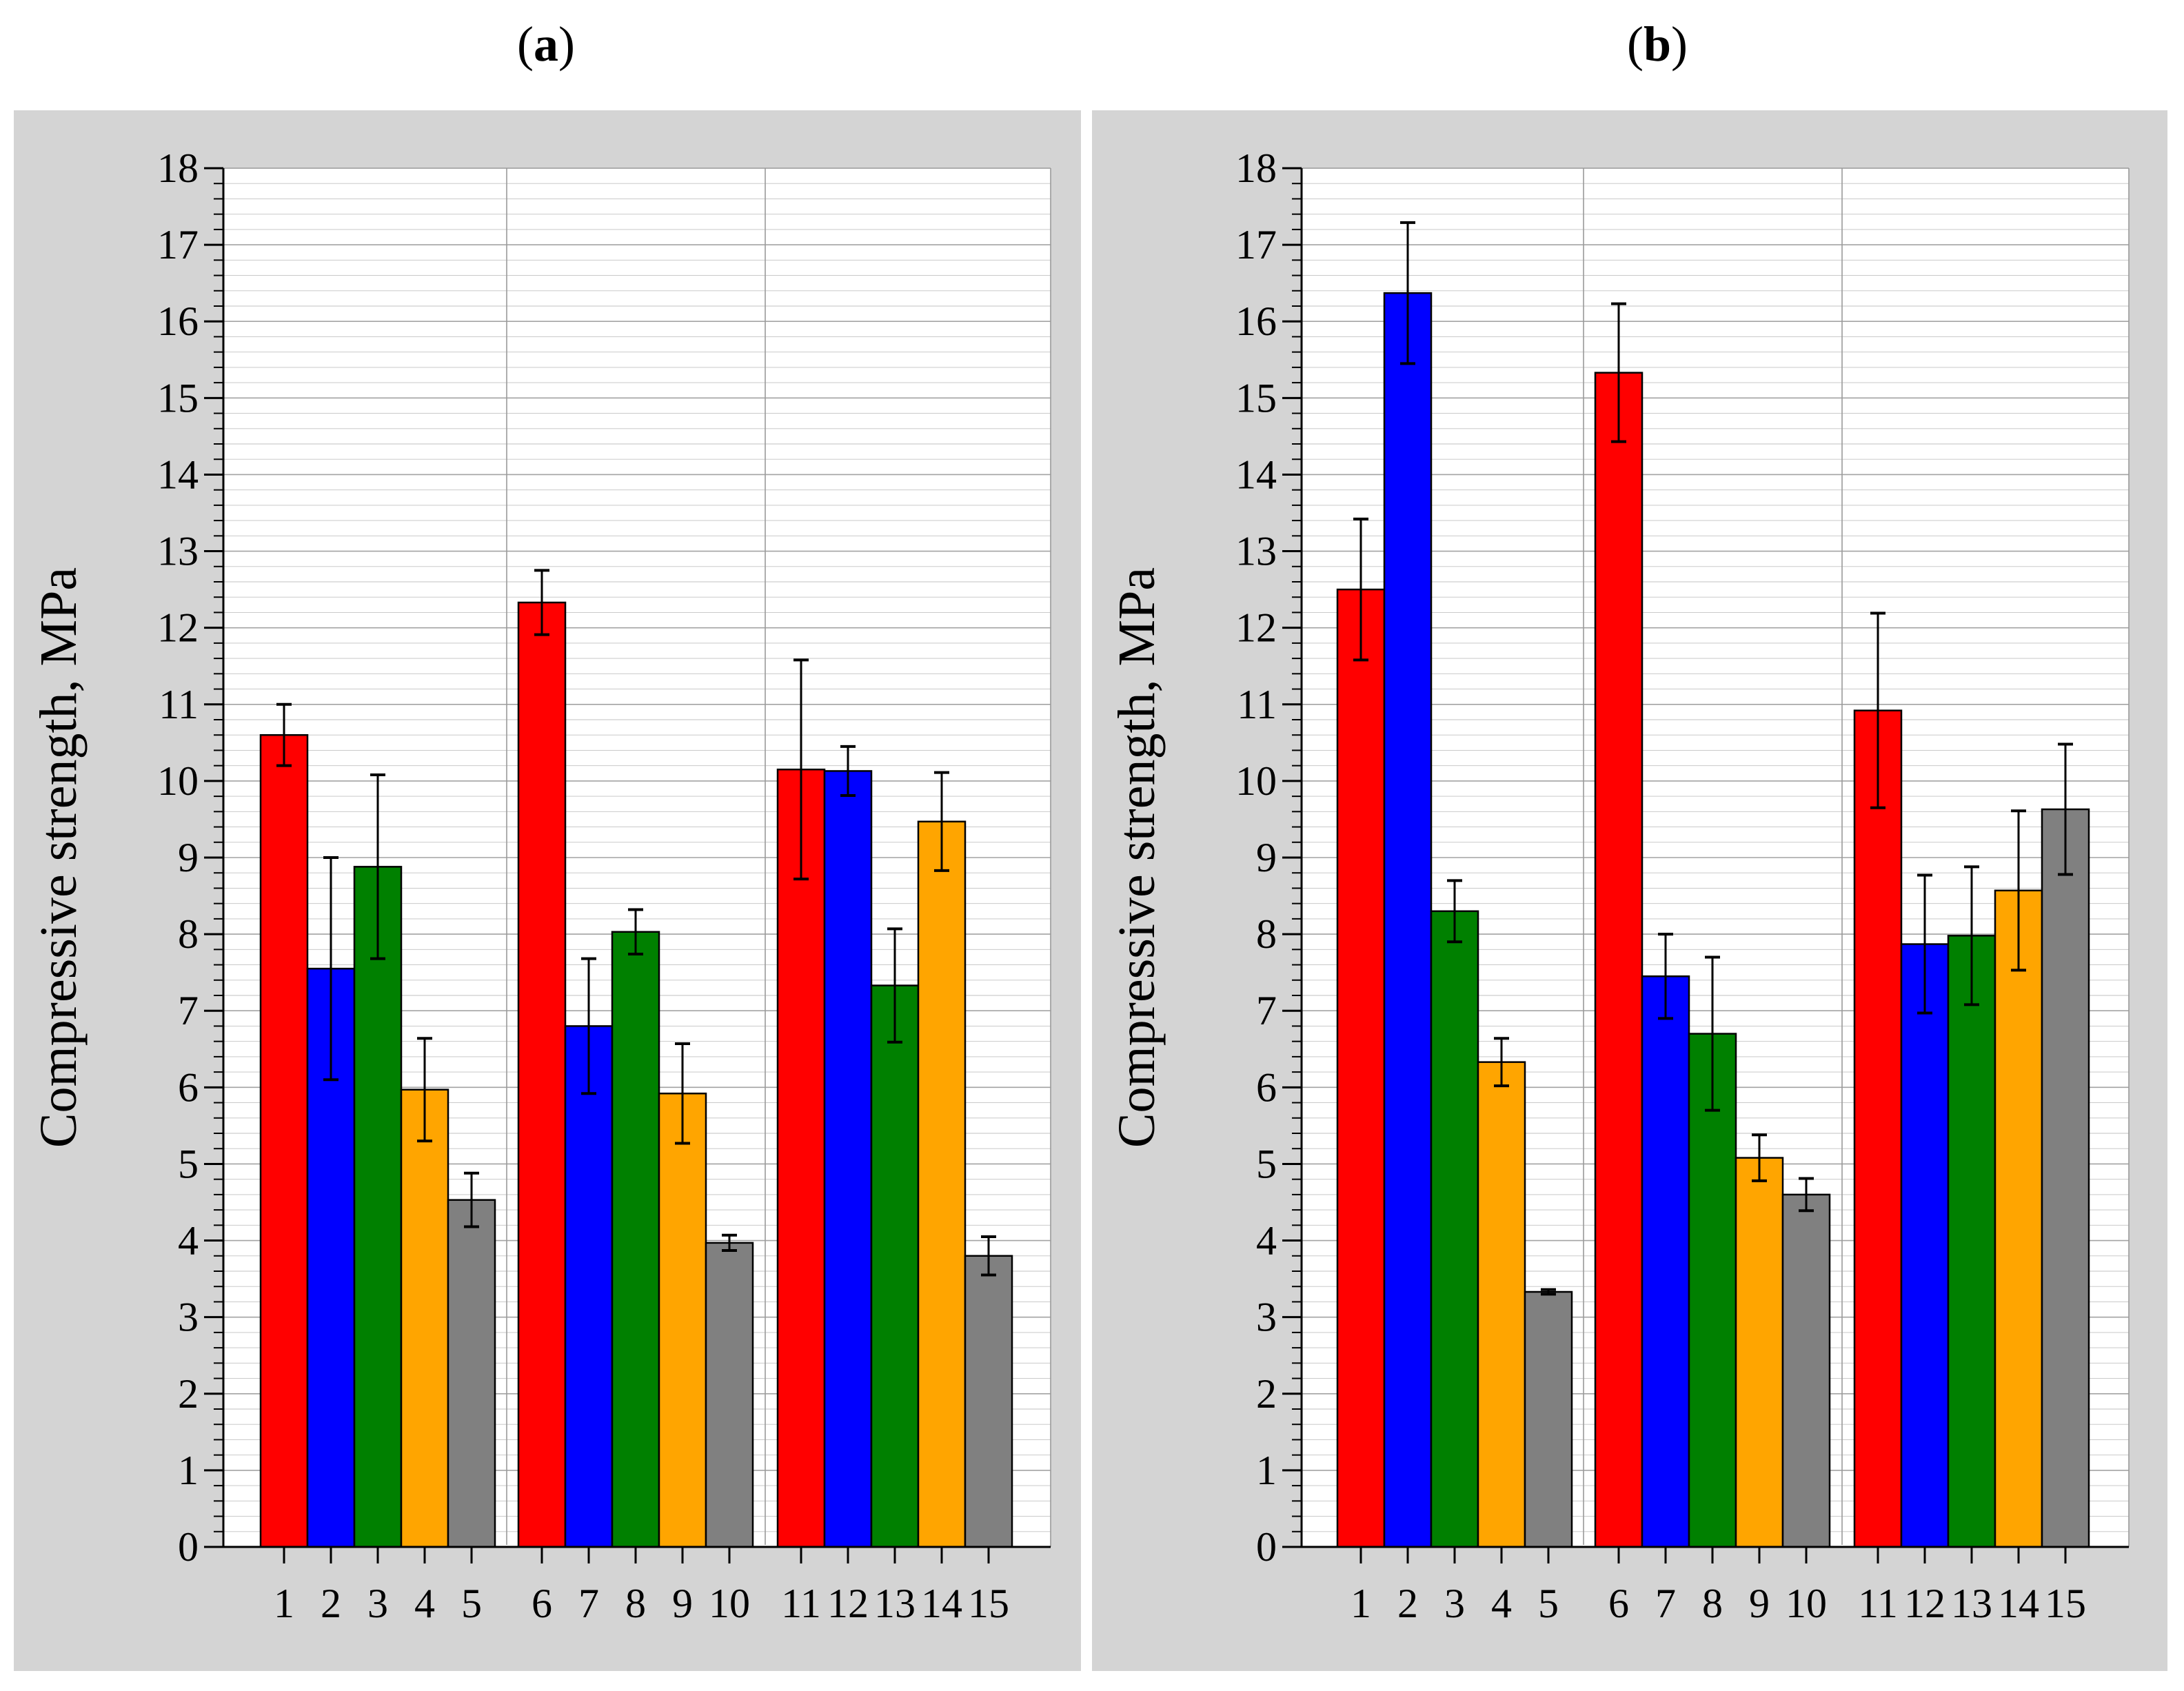  Describe the element at coordinates (178, 244) in the screenshot. I see `y-tick-label: 17` at that location.